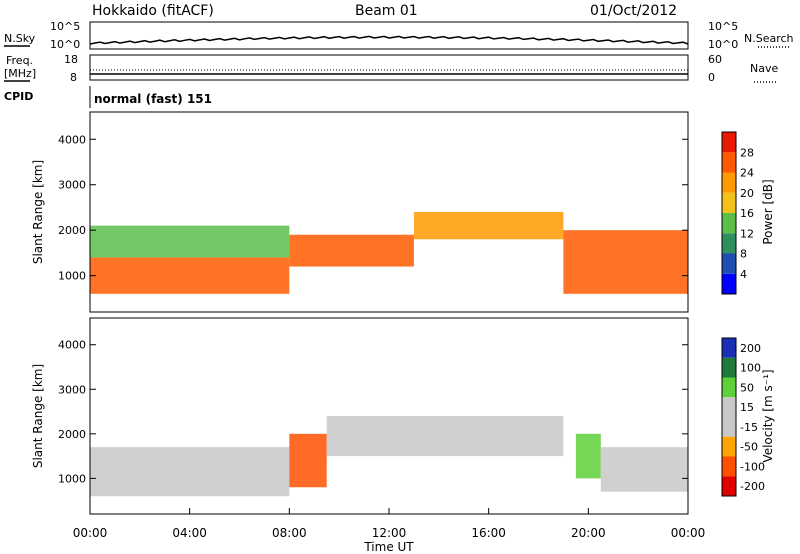 This screenshot has width=800, height=554. I want to click on power-colorbar-tick-2: 12, so click(747, 233).